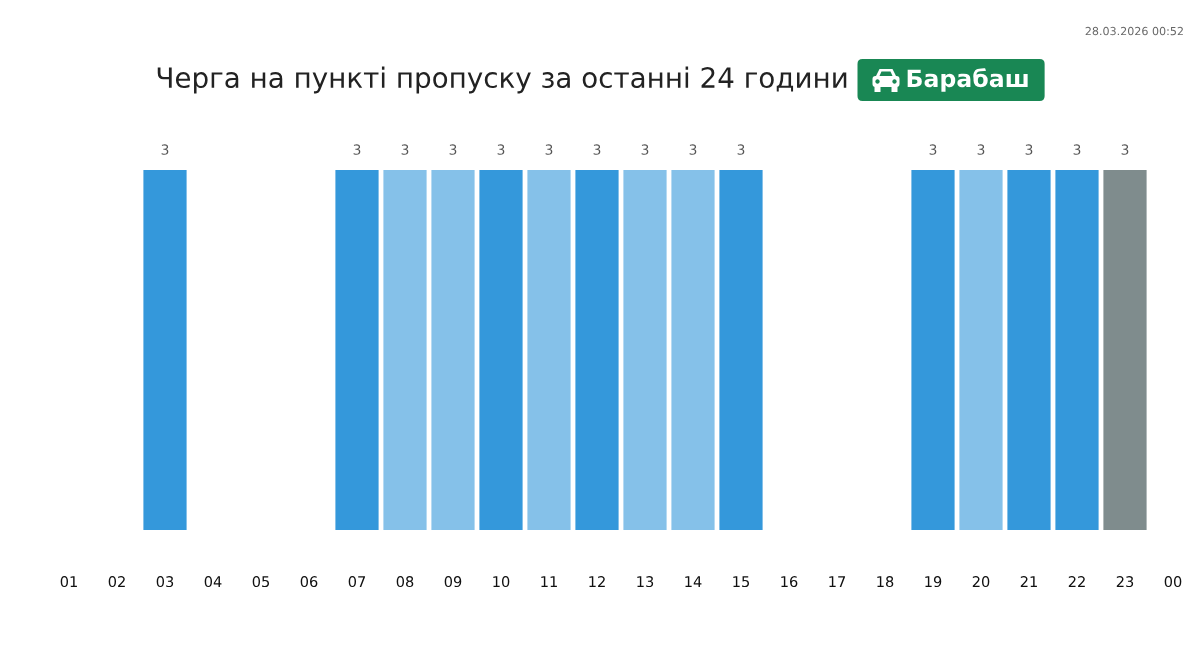  What do you see at coordinates (502, 80) in the screenshot?
I see `chart-title: Черга на пункті пропуску за останні 24 години` at bounding box center [502, 80].